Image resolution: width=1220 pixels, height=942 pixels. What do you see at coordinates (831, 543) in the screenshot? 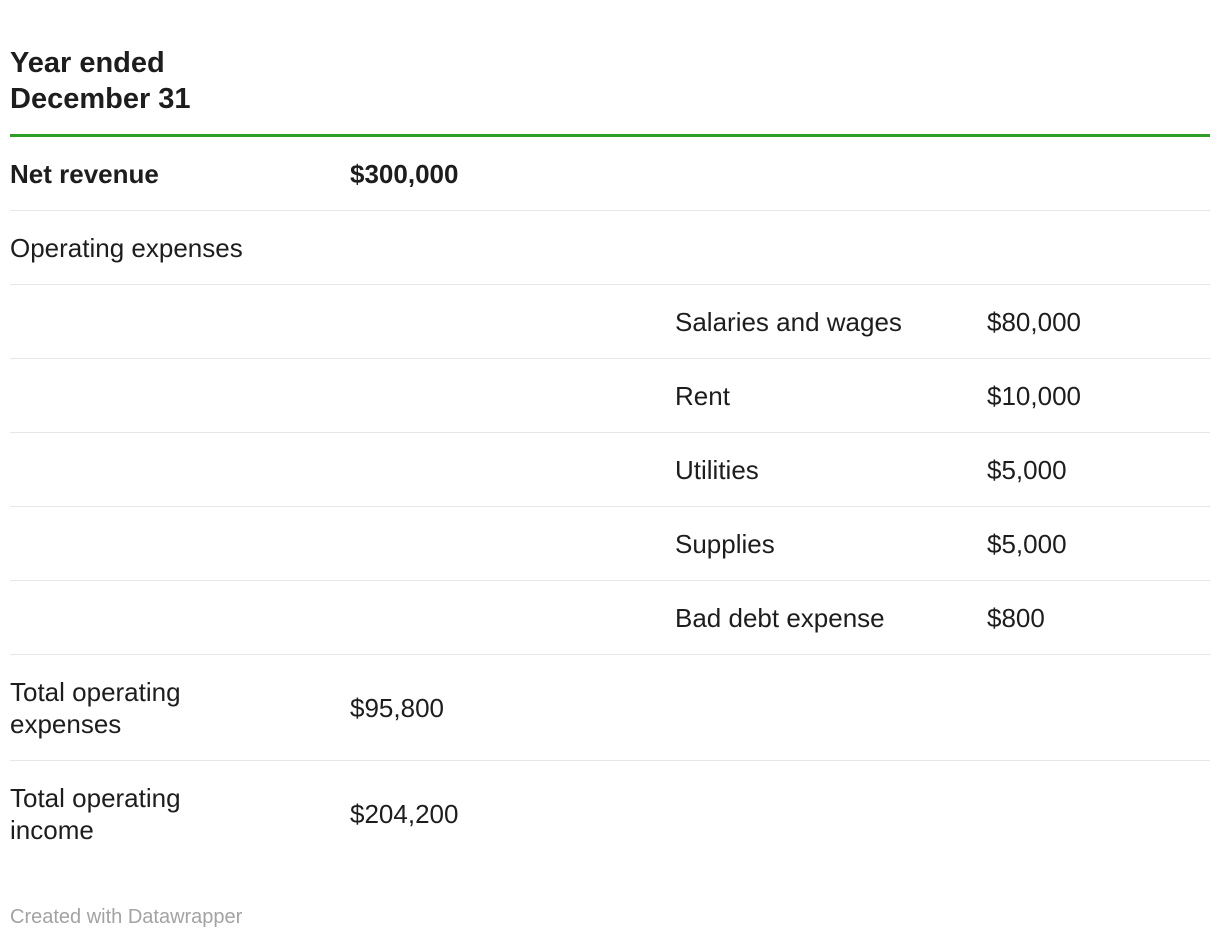
I see `row-item: Supplies` at bounding box center [831, 543].